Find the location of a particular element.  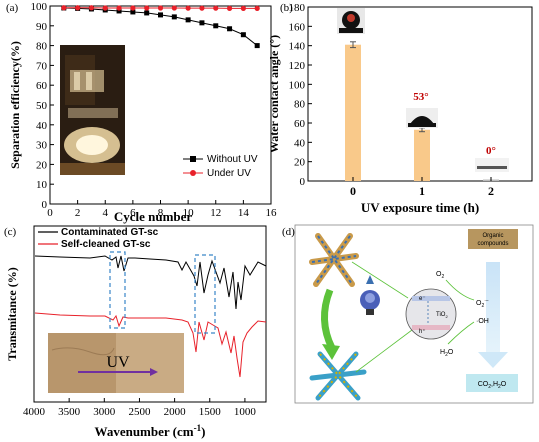

legend-label-self-cleaned: Self-cleaned GT-sc is located at coordinates (106, 244).